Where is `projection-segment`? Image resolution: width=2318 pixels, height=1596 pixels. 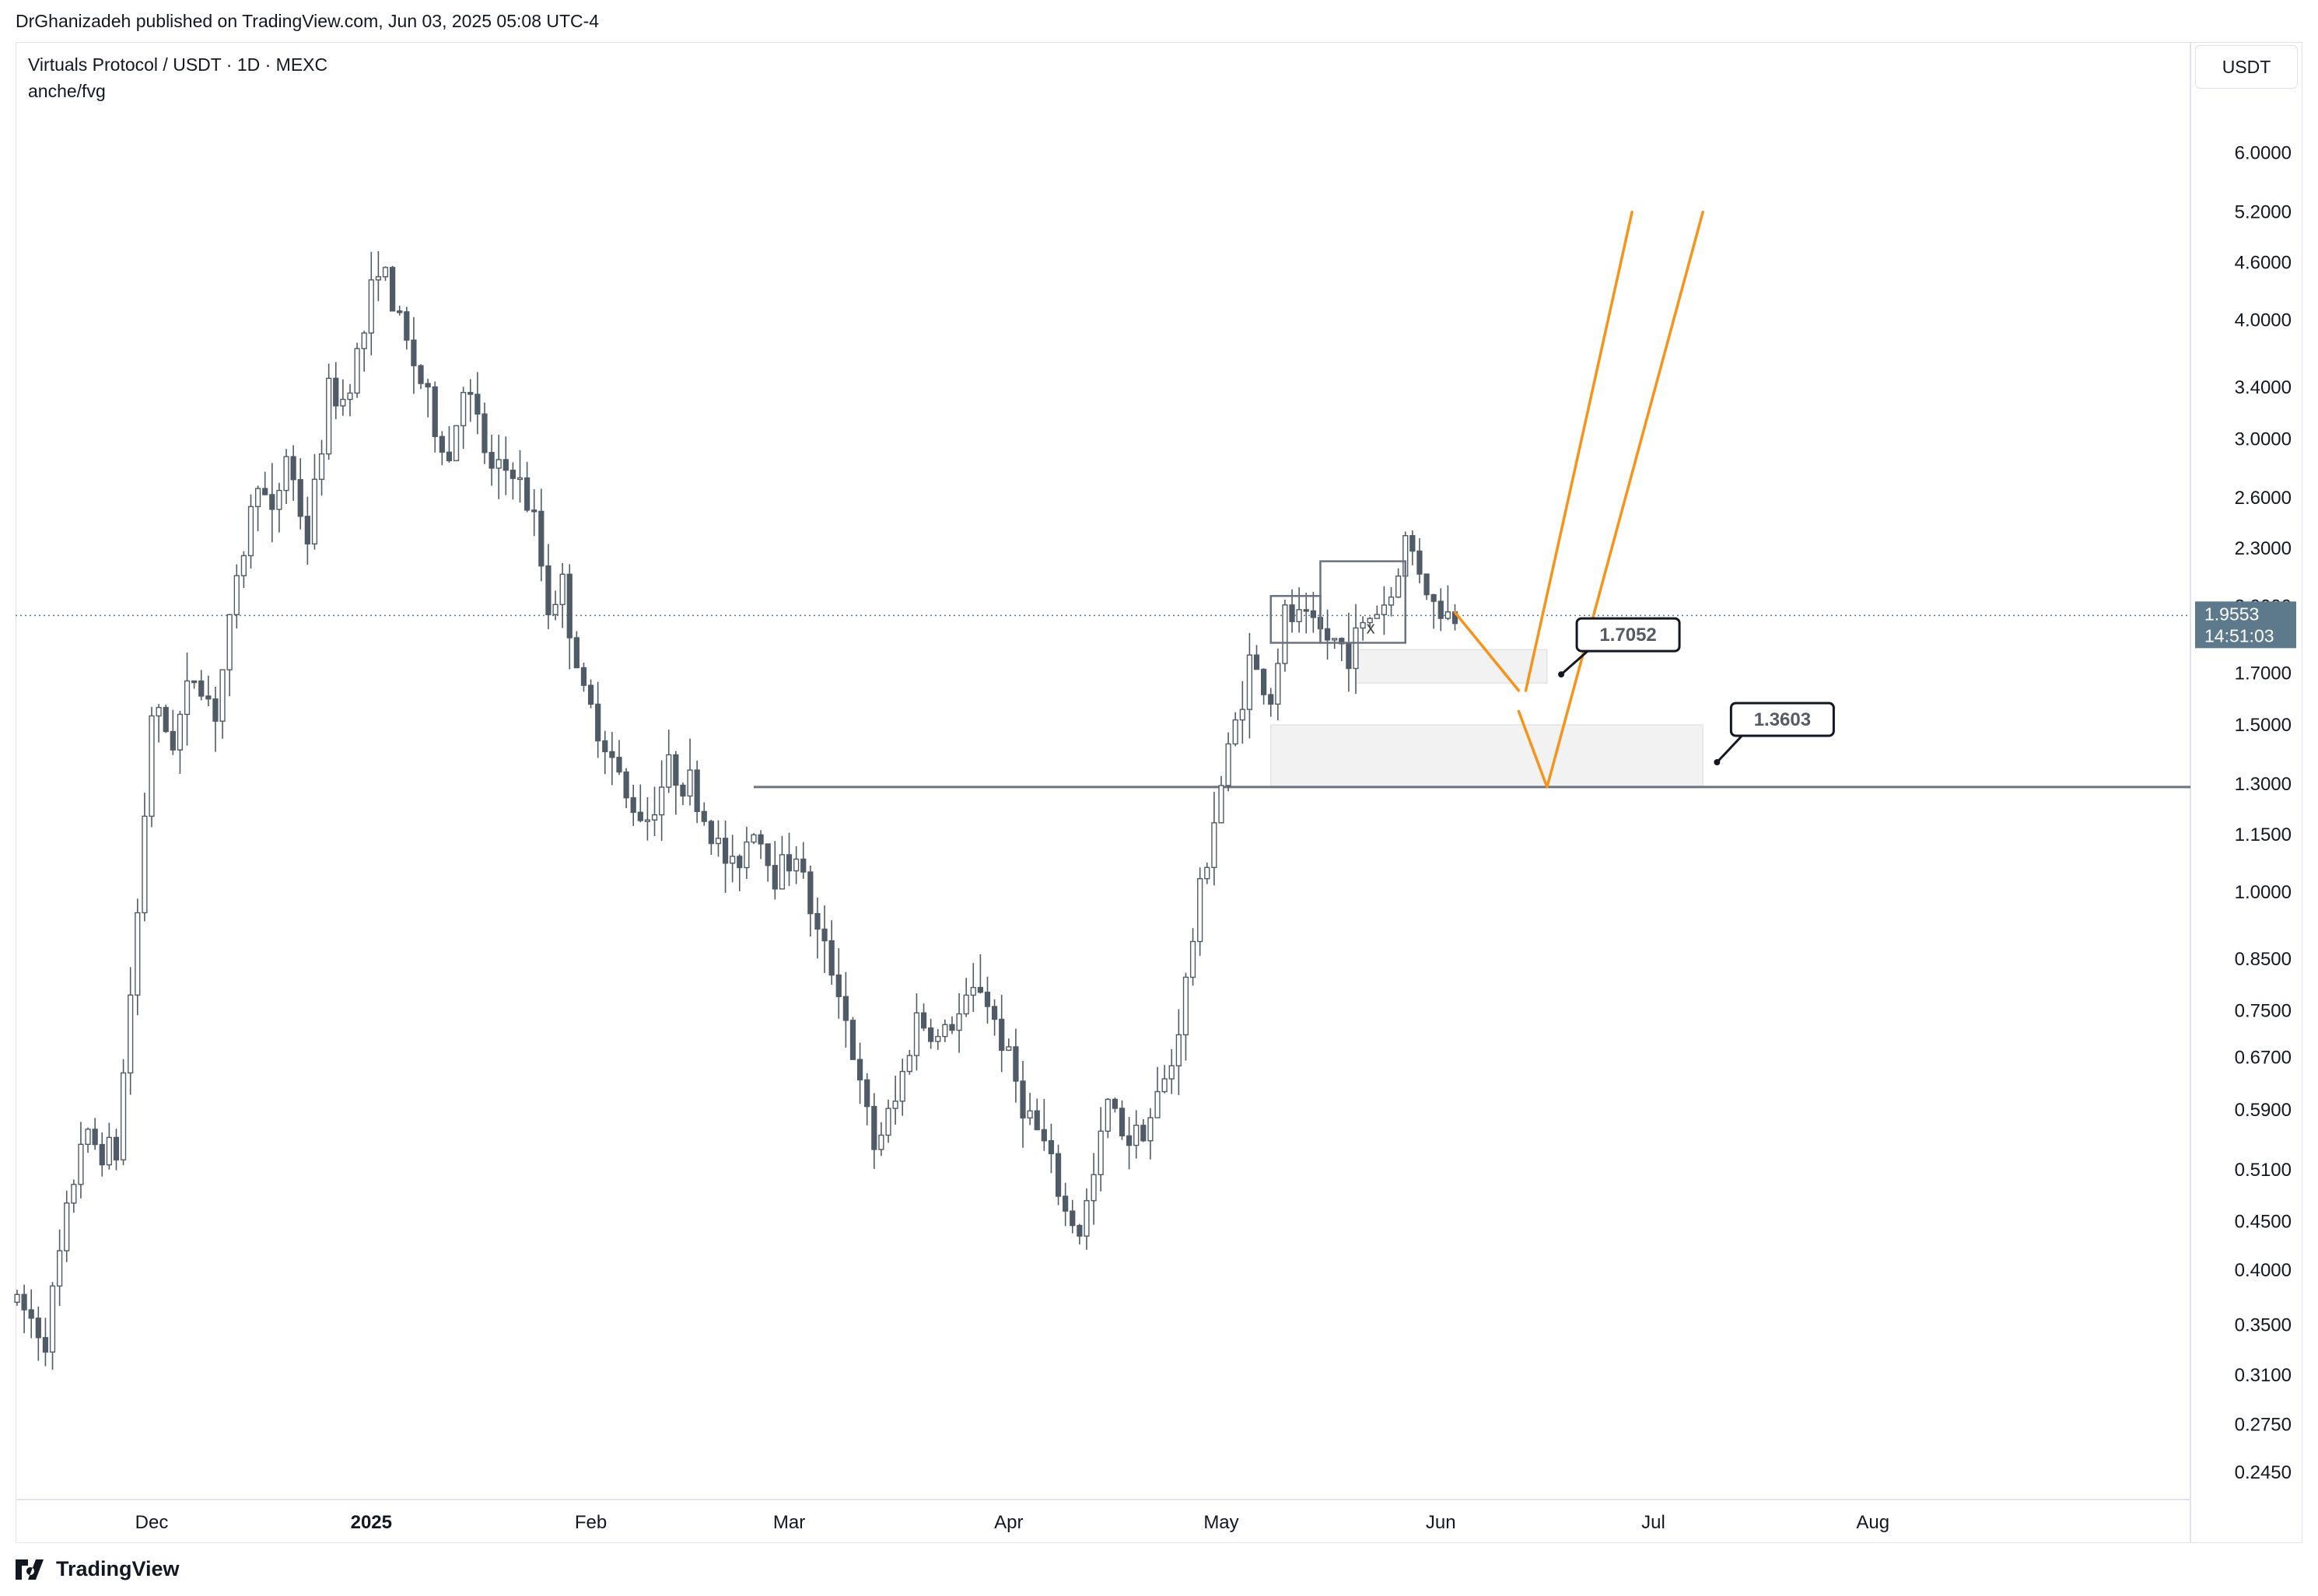
projection-segment is located at coordinates (1578, 451).